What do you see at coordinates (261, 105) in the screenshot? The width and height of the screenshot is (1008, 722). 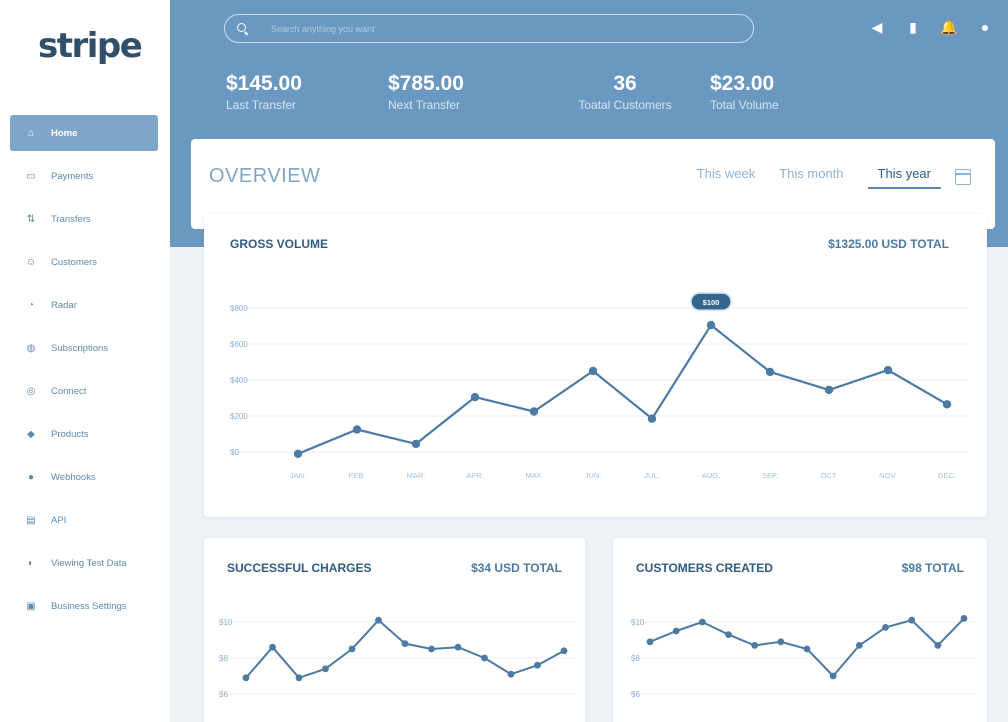 I see `stat-label: Last Transfer` at bounding box center [261, 105].